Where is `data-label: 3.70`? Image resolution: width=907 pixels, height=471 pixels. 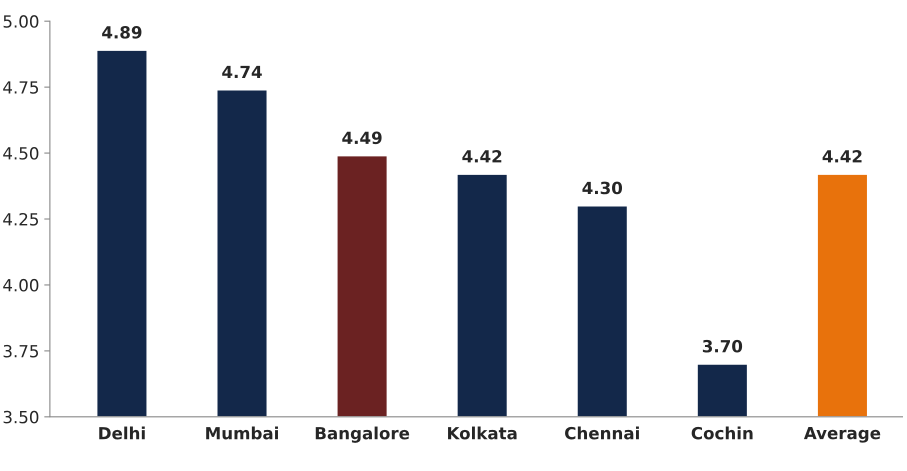
data-label: 3.70 is located at coordinates (722, 346).